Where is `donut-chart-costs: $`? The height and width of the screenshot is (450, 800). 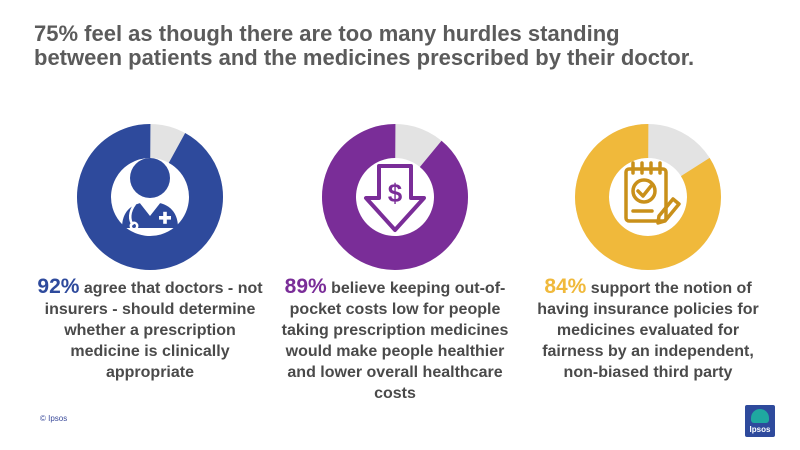 donut-chart-costs: $ is located at coordinates (395, 197).